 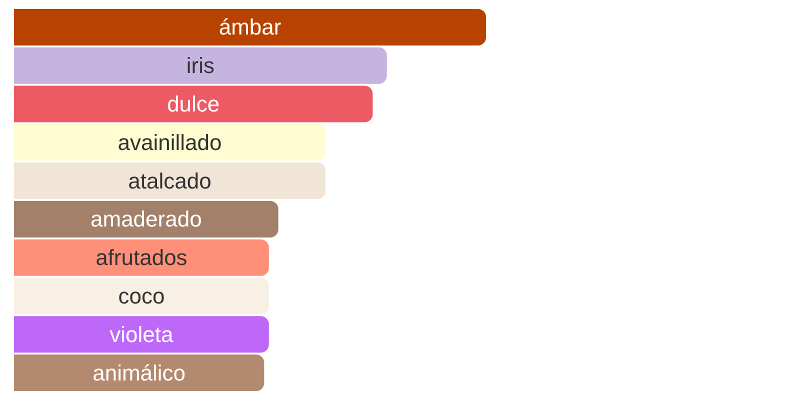 I want to click on y-tick-label: dulce, so click(x=193, y=104).